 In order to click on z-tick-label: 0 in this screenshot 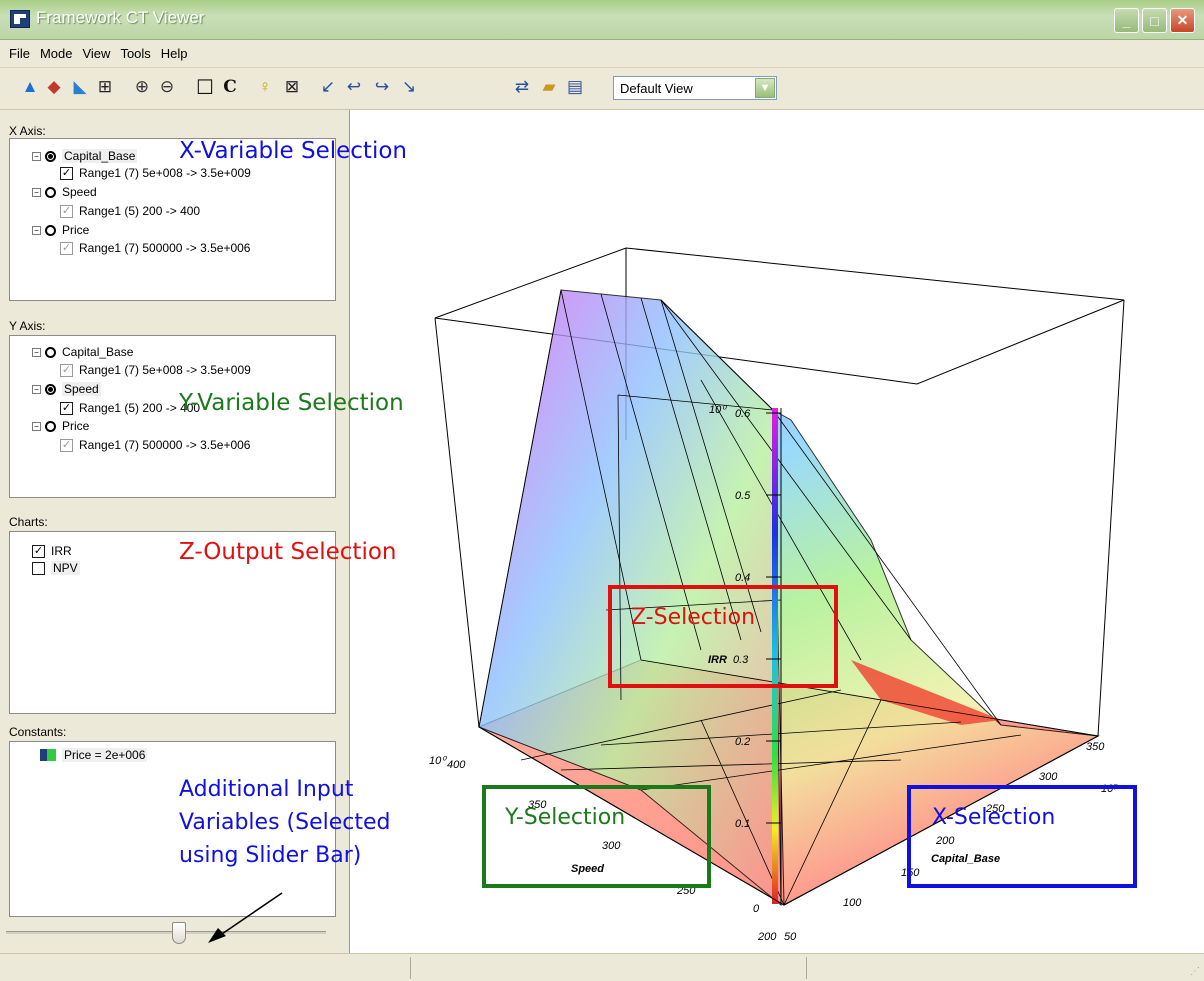, I will do `click(756, 909)`.